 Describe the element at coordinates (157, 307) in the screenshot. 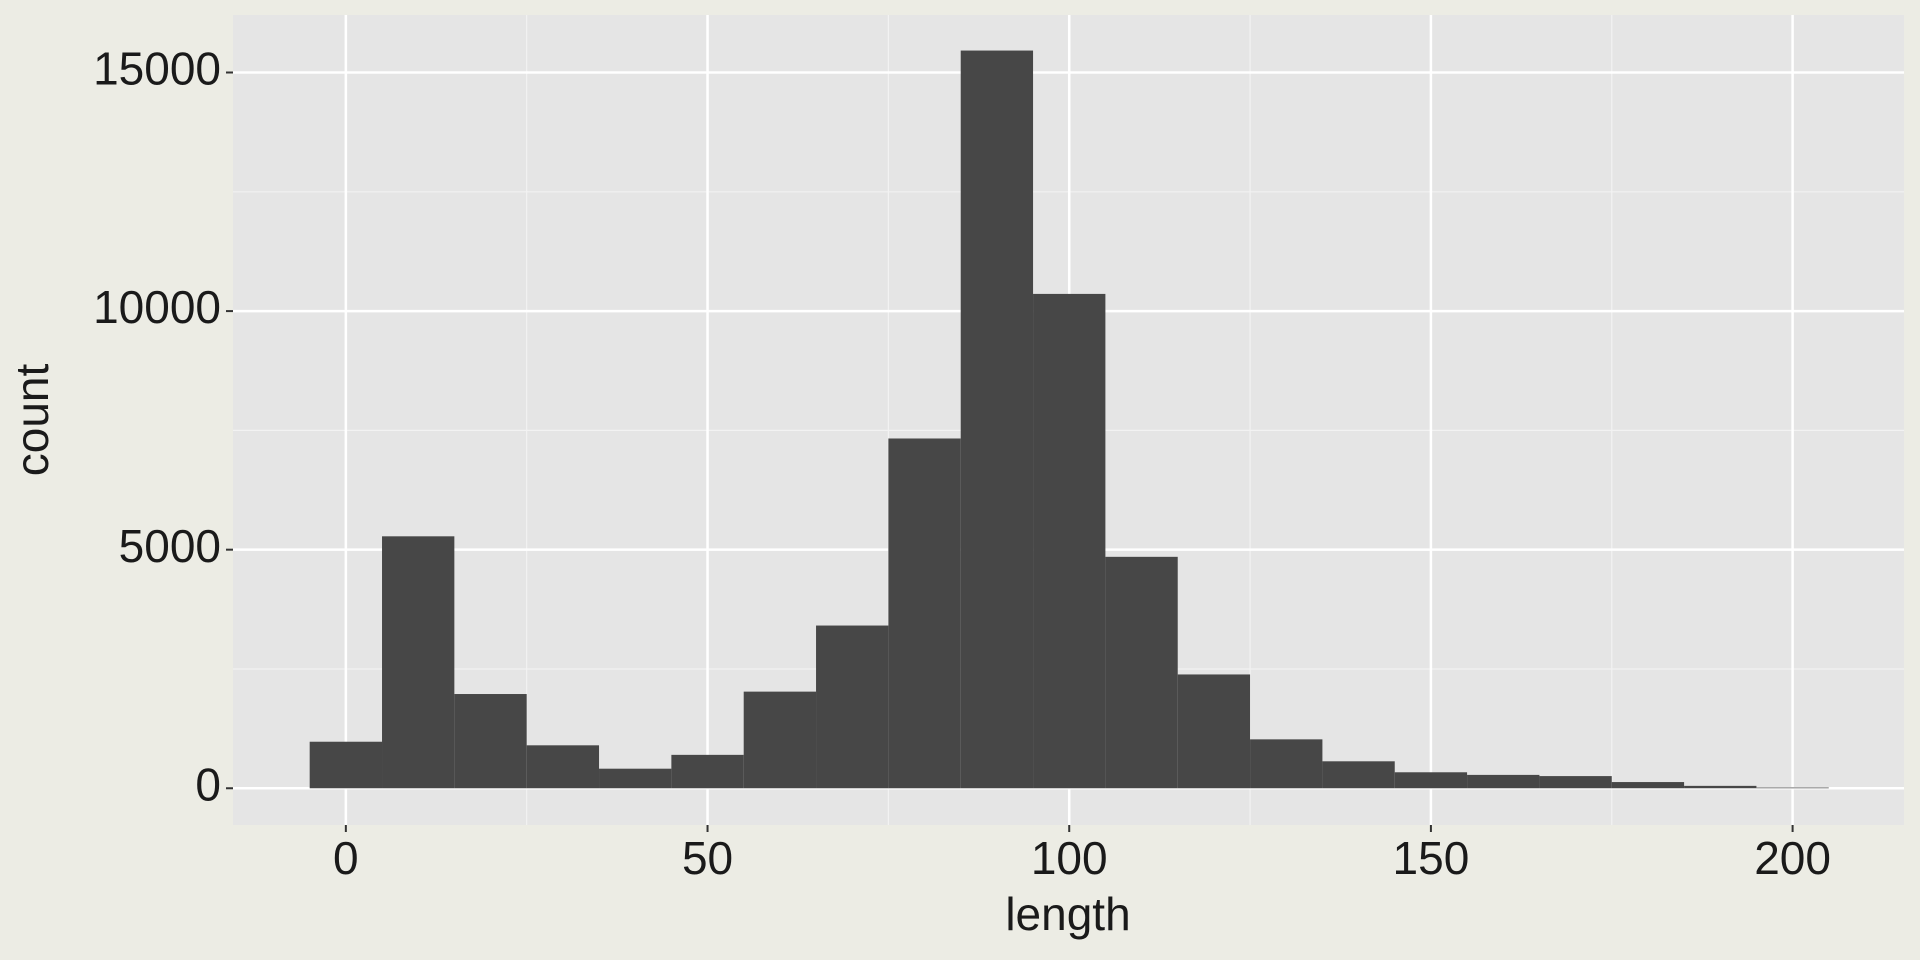

I see `y-tick-label: 10000` at that location.